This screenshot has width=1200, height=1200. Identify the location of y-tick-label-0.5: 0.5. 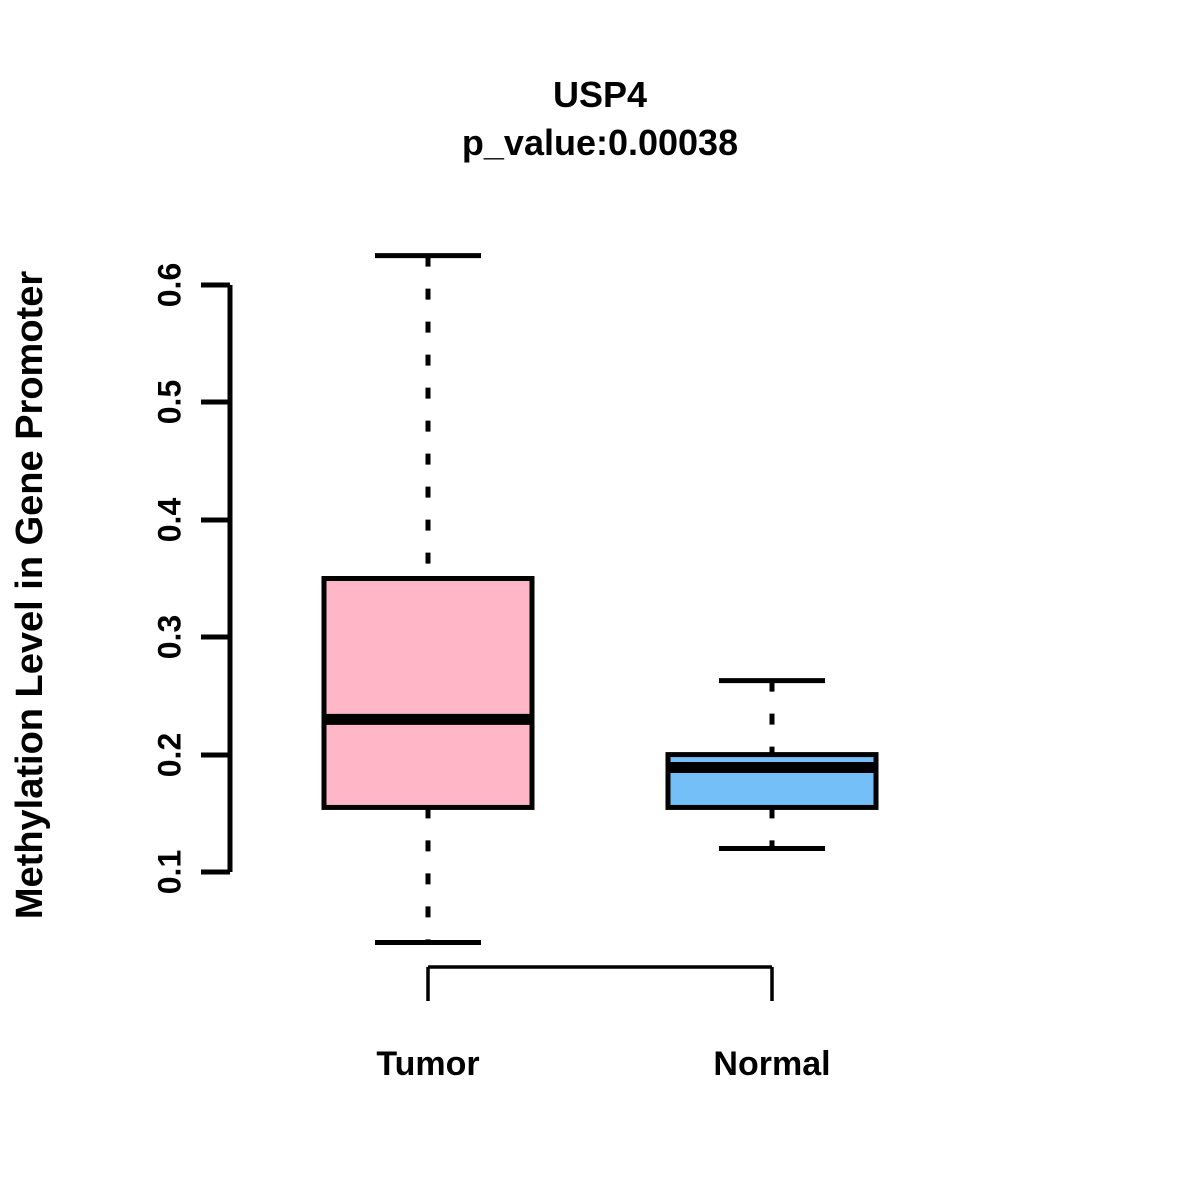
(169, 402).